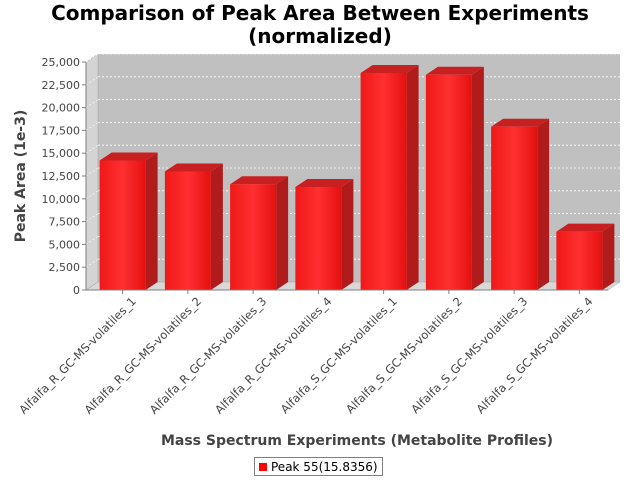  What do you see at coordinates (65, 267) in the screenshot?
I see `y-tick-label: 2,500` at bounding box center [65, 267].